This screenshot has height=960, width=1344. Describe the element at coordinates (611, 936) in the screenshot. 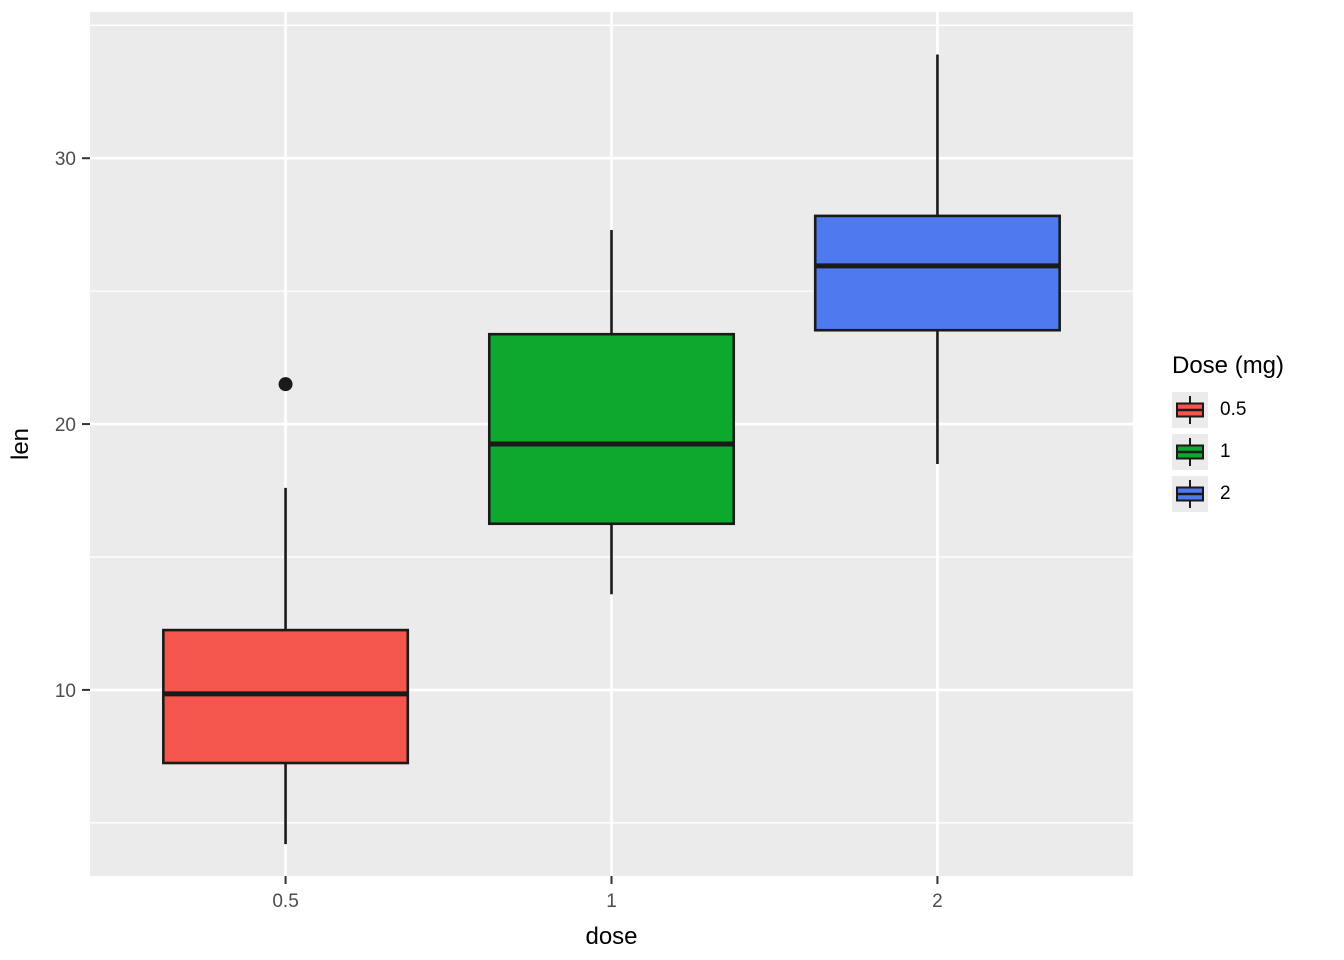

I see `x-axis-title: dose` at that location.